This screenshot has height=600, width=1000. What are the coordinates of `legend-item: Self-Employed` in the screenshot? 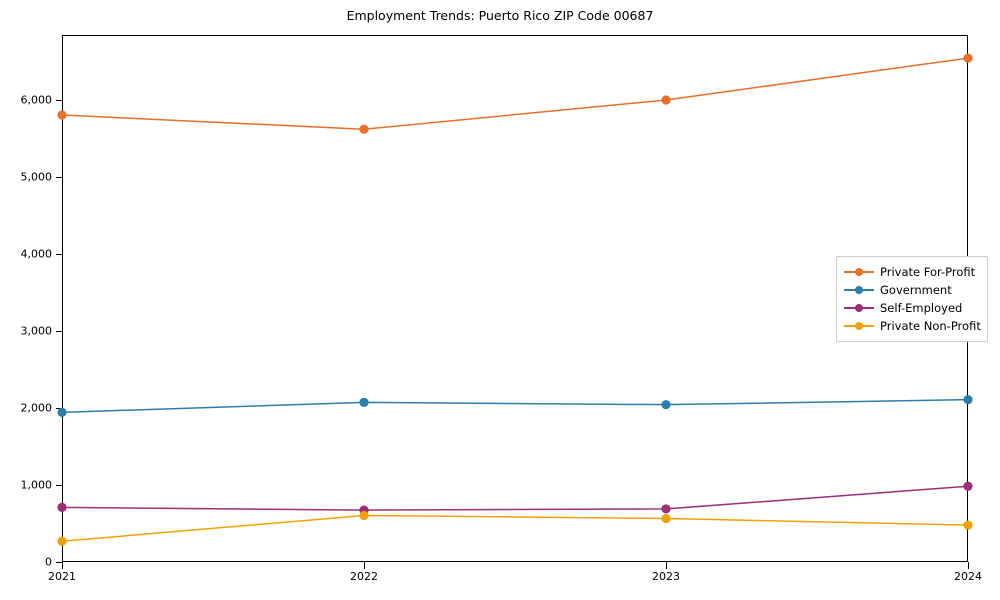 It's located at (912, 308).